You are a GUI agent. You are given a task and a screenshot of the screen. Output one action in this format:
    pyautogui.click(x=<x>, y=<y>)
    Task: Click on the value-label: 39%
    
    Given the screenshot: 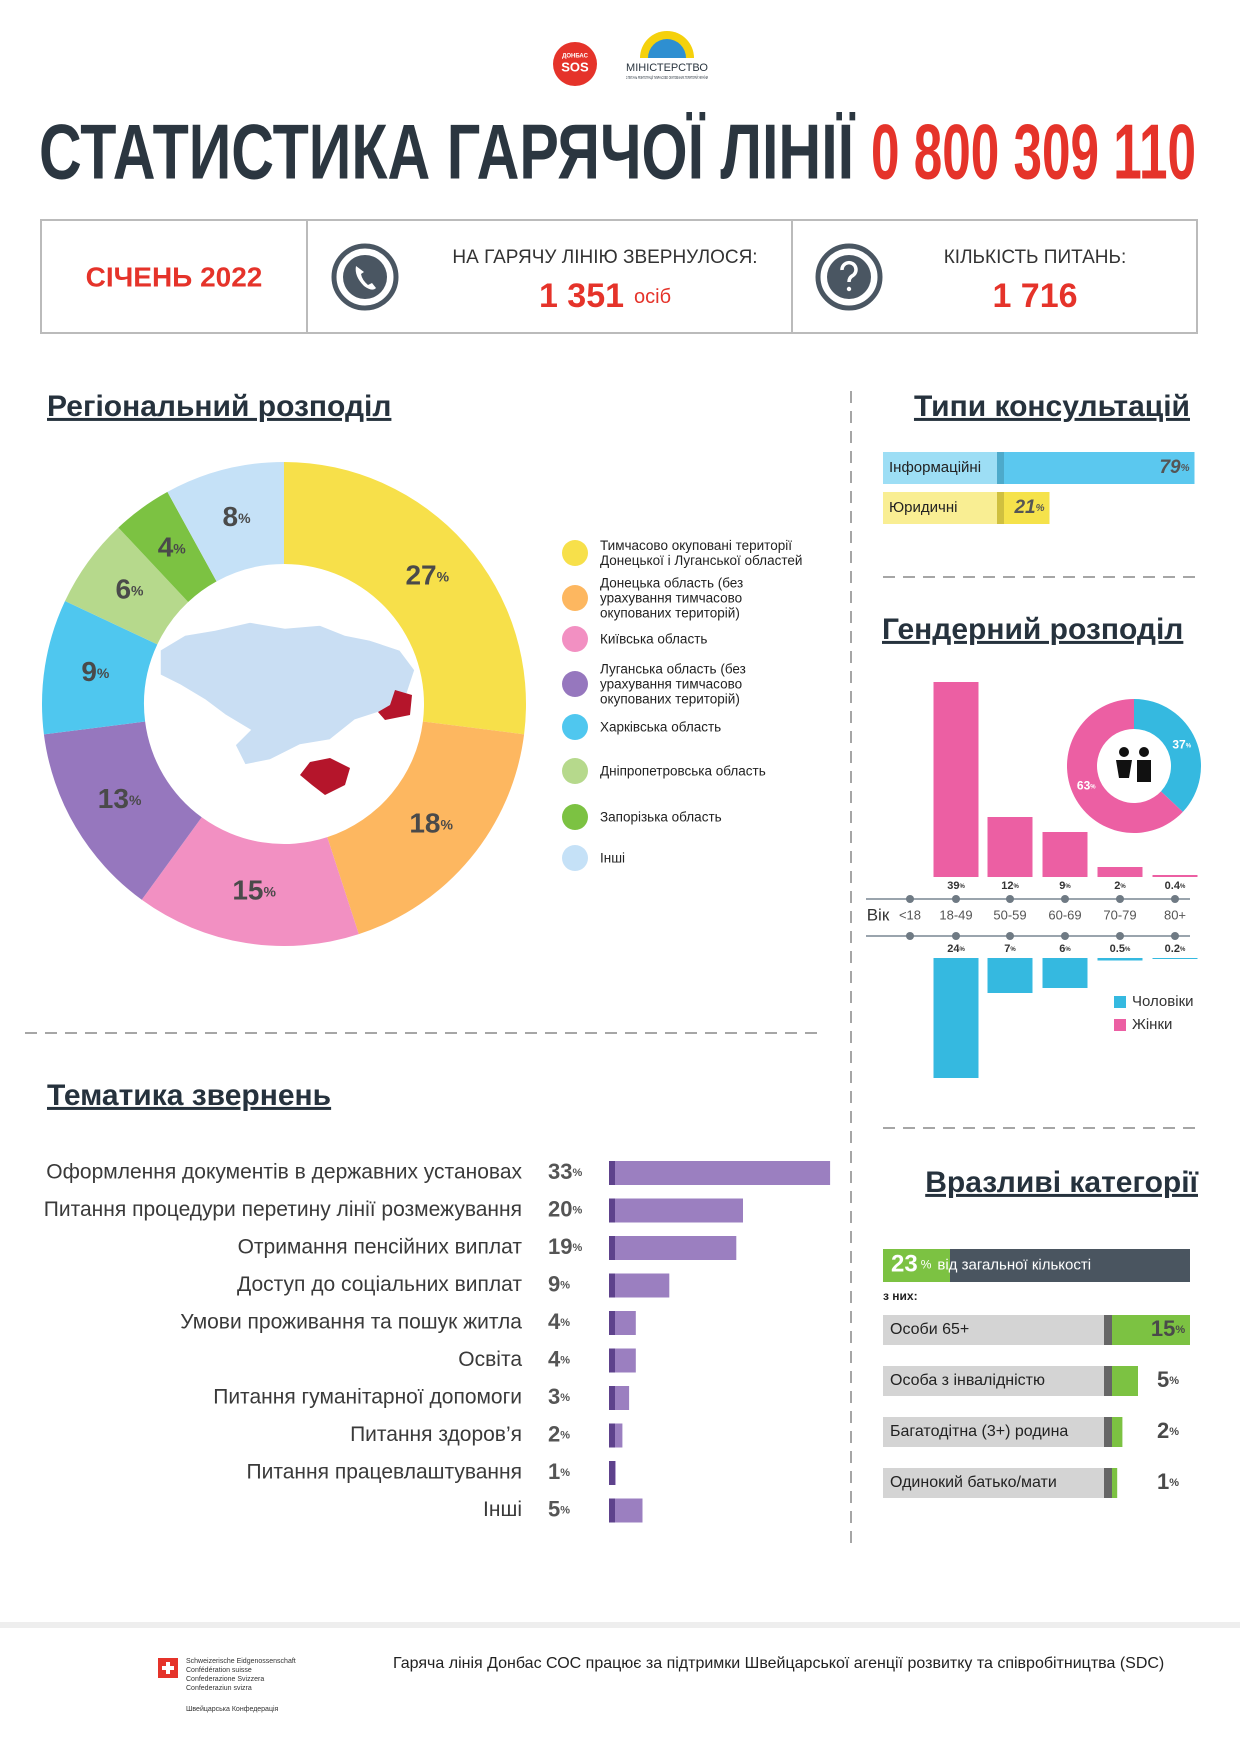 What is the action you would take?
    pyautogui.click(x=956, y=886)
    